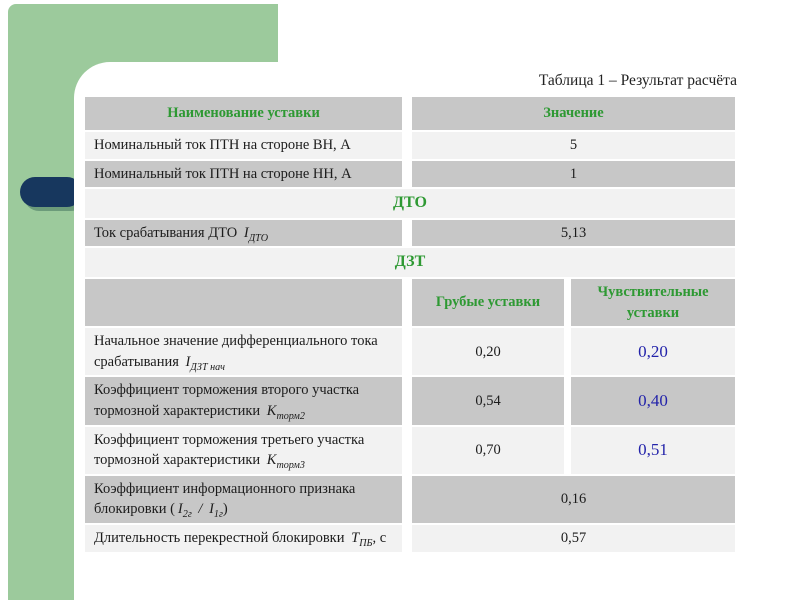 This screenshot has width=800, height=600. Describe the element at coordinates (573, 233) in the screenshot. I see `setting-value-cell: 5,13` at that location.